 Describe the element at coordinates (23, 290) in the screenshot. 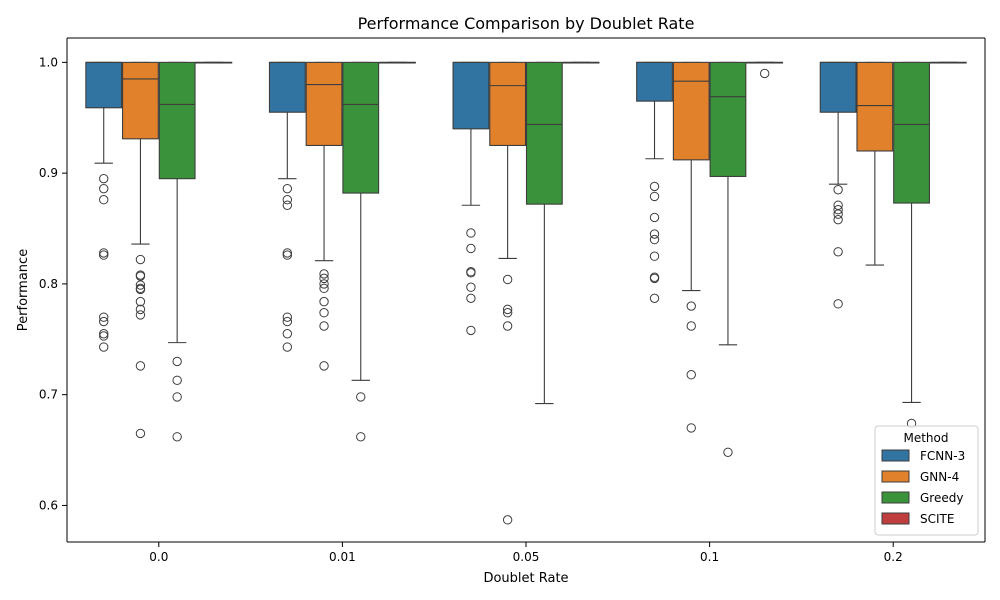

I see `y-axis-label: Performance` at that location.